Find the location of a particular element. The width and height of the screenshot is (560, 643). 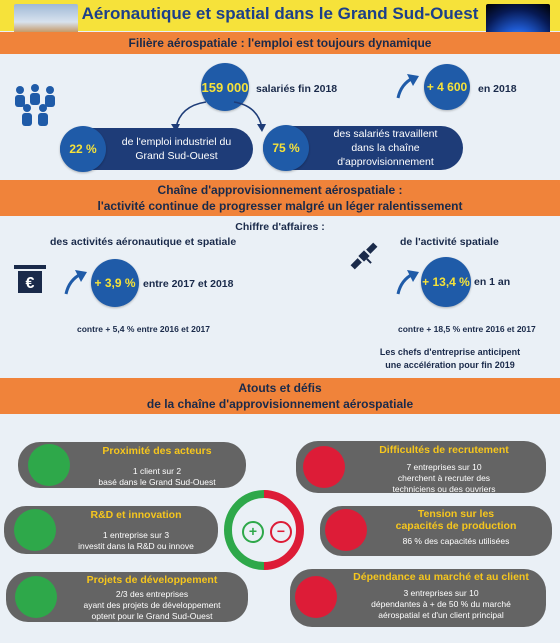

right-period: en 1 an is located at coordinates (492, 282).